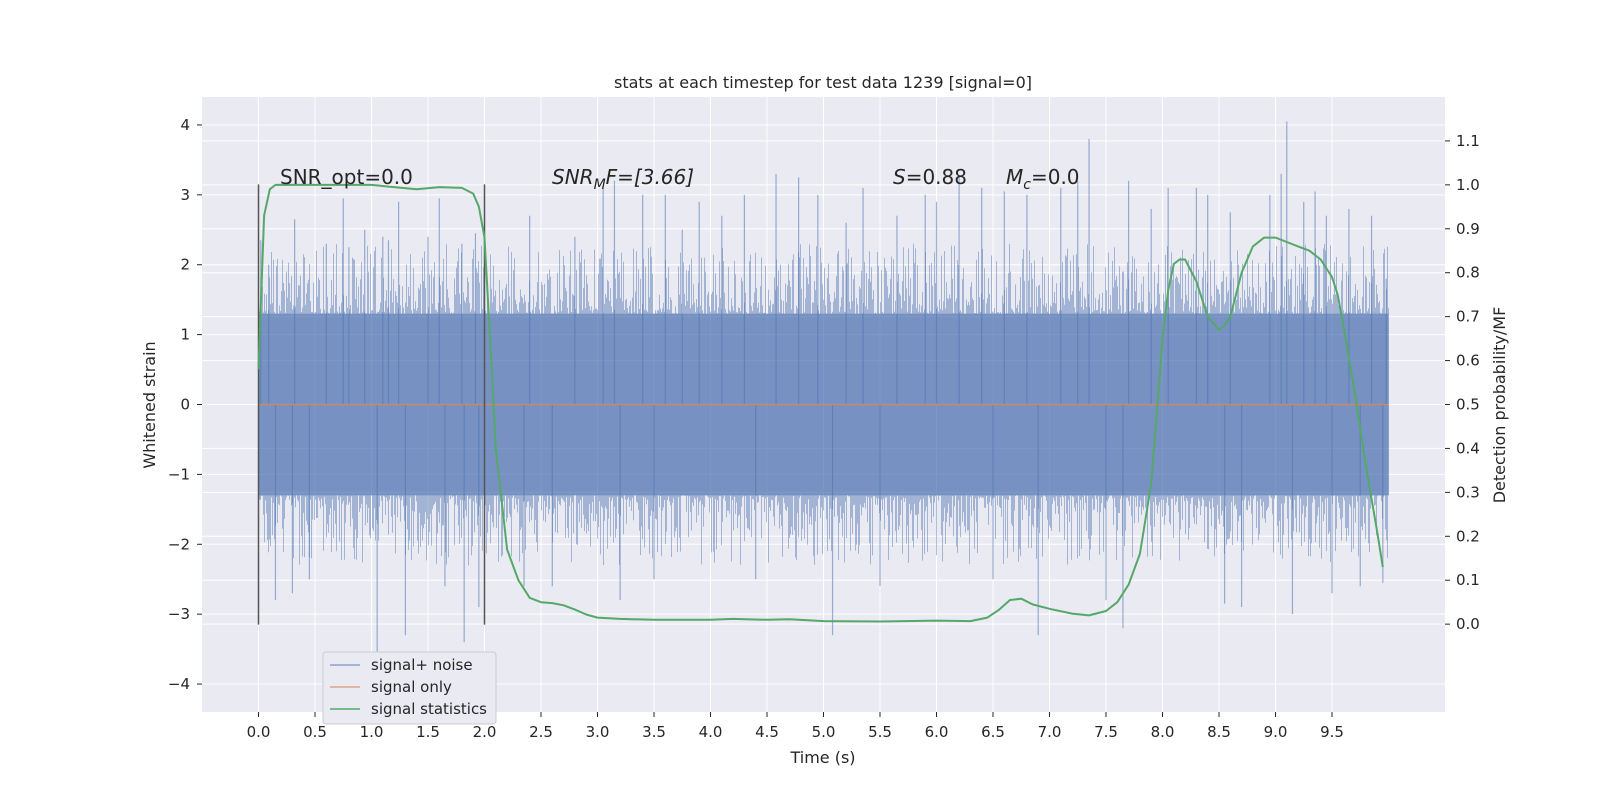  What do you see at coordinates (1276, 732) in the screenshot?
I see `x-tick-label: 9.0` at bounding box center [1276, 732].